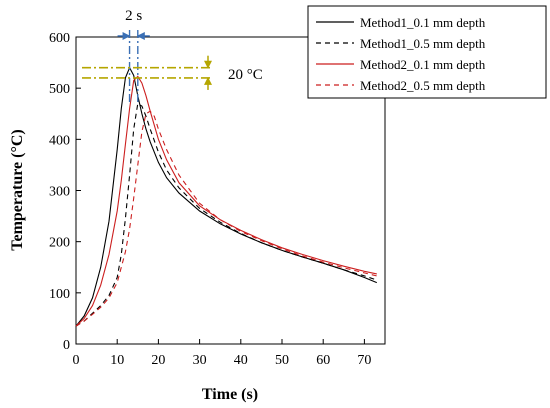 This screenshot has width=550, height=408. Describe the element at coordinates (241, 360) in the screenshot. I see `x-tick-label: 40` at that location.